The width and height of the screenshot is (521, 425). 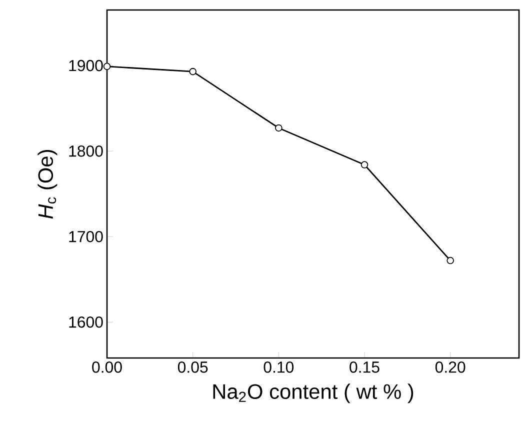 I want to click on x-axis-title: Na$_{2}$O content ( wt % ), so click(x=313, y=394).